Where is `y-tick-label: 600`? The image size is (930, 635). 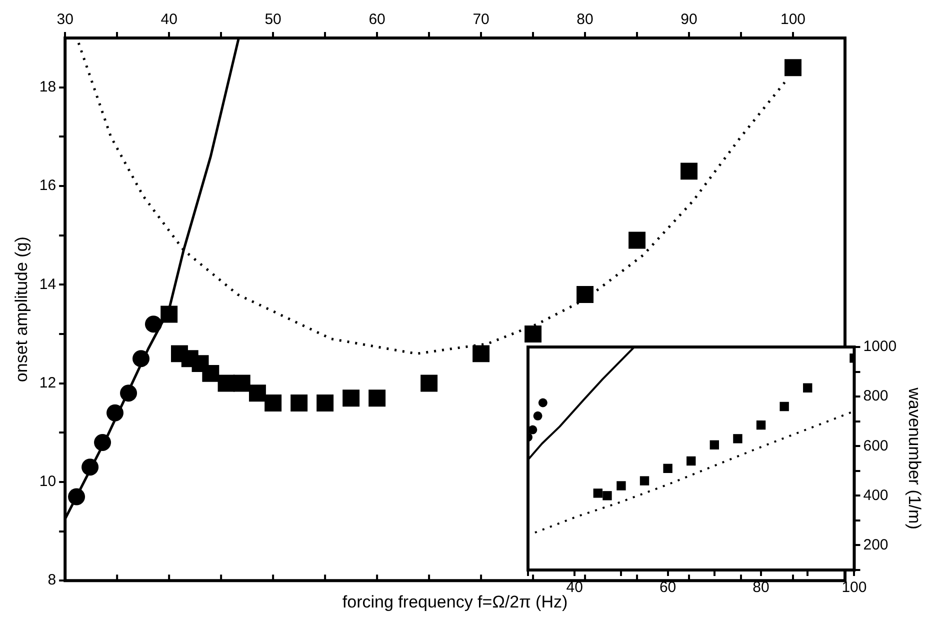 y-tick-label: 600 is located at coordinates (875, 445).